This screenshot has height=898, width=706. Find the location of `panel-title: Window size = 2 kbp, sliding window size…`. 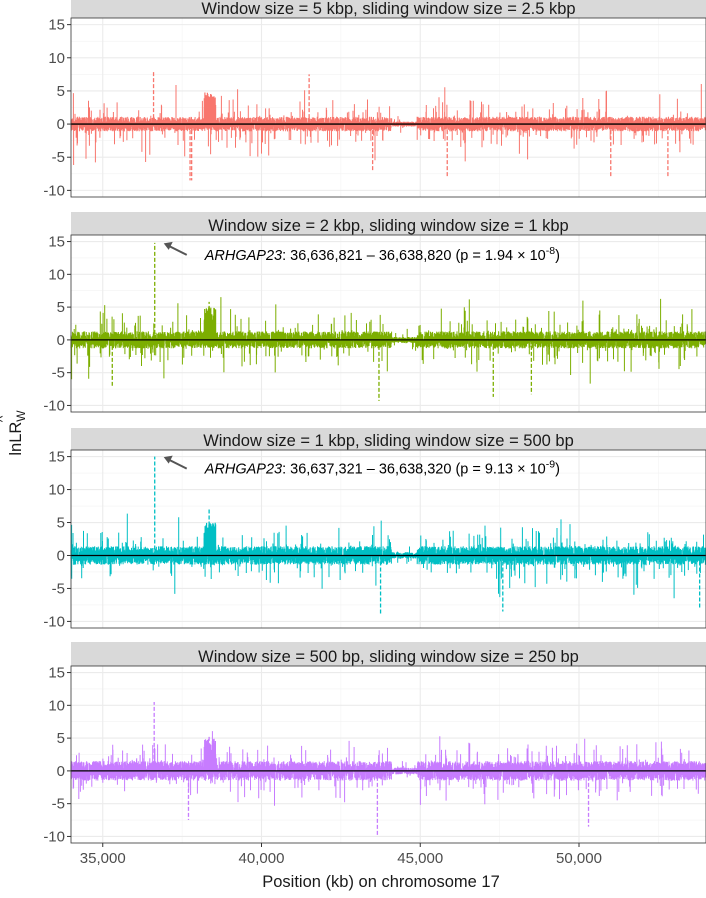

panel-title: Window size = 2 kbp, sliding window size… is located at coordinates (388, 226).